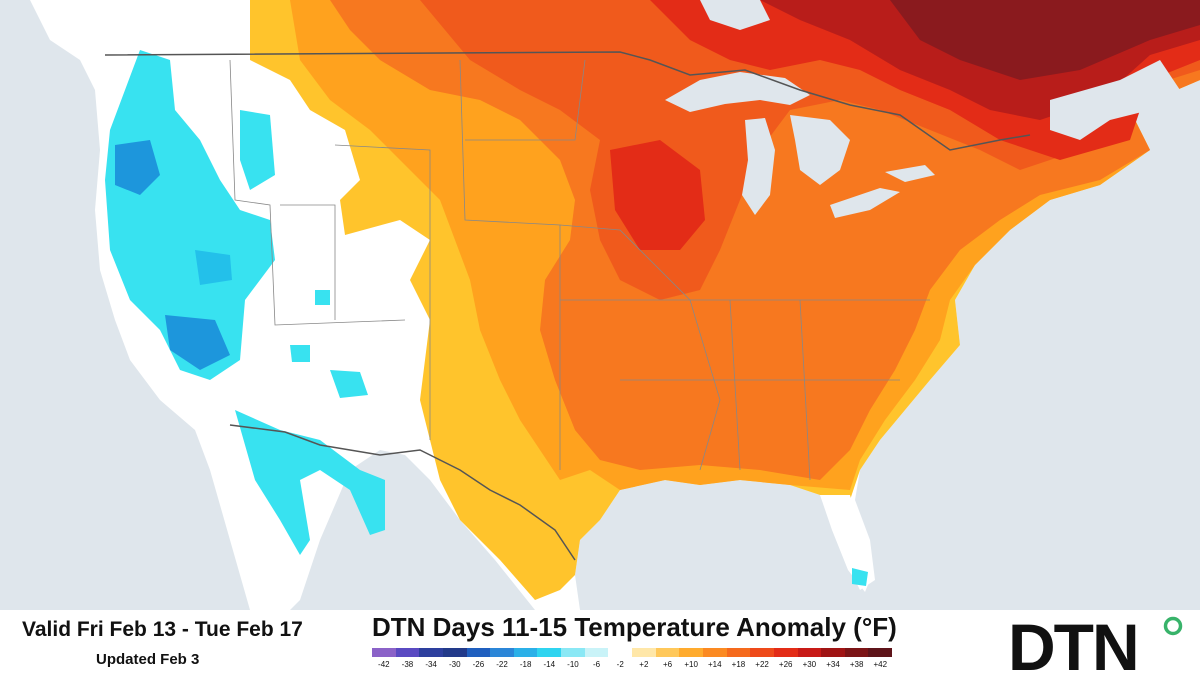 The width and height of the screenshot is (1200, 675). I want to click on hudson-bay, so click(735, 15).